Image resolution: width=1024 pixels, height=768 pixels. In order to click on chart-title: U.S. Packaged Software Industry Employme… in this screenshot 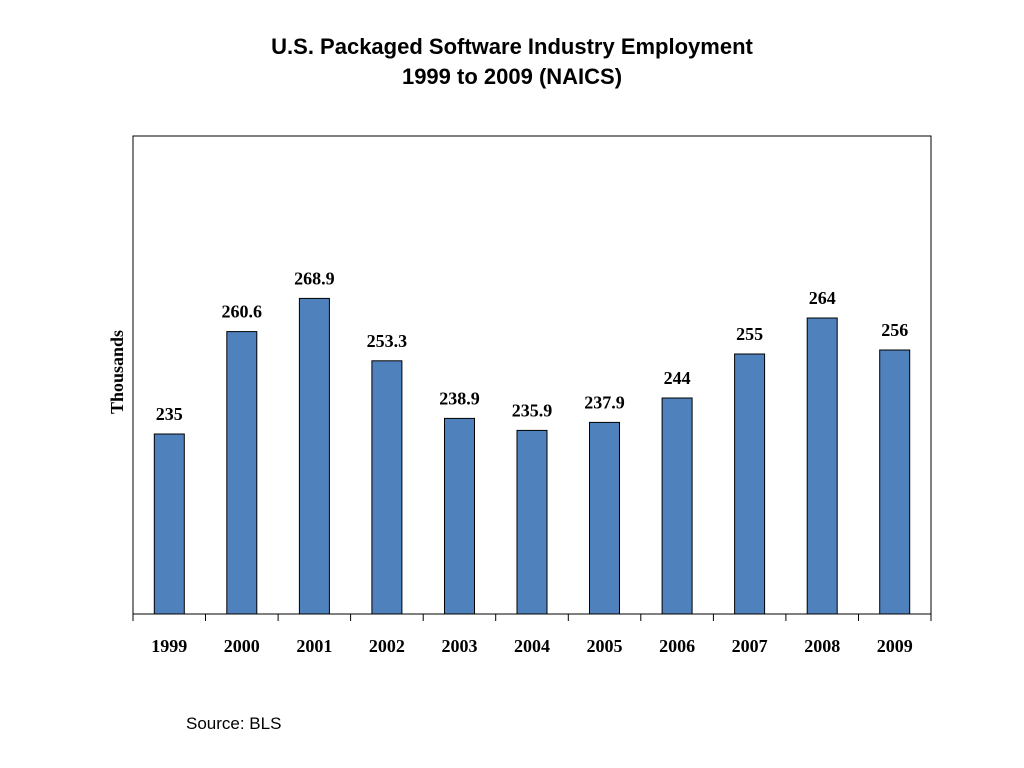, I will do `click(512, 46)`.